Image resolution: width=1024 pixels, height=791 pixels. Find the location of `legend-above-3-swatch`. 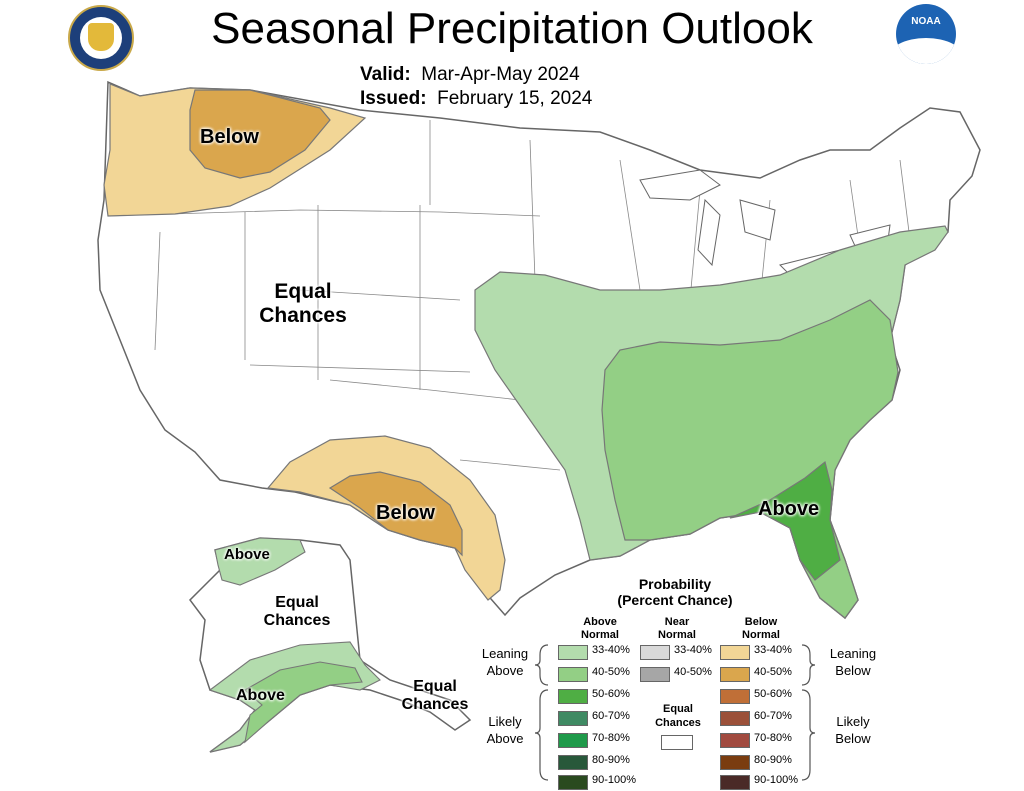

legend-above-3-swatch is located at coordinates (573, 718).